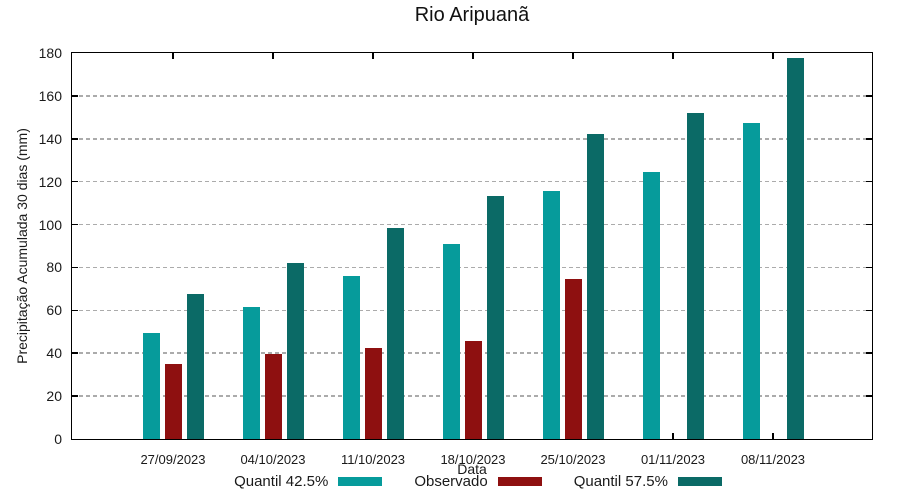  Describe the element at coordinates (451, 341) in the screenshot. I see `bar-quantil-42-5-18-10-2023` at that location.